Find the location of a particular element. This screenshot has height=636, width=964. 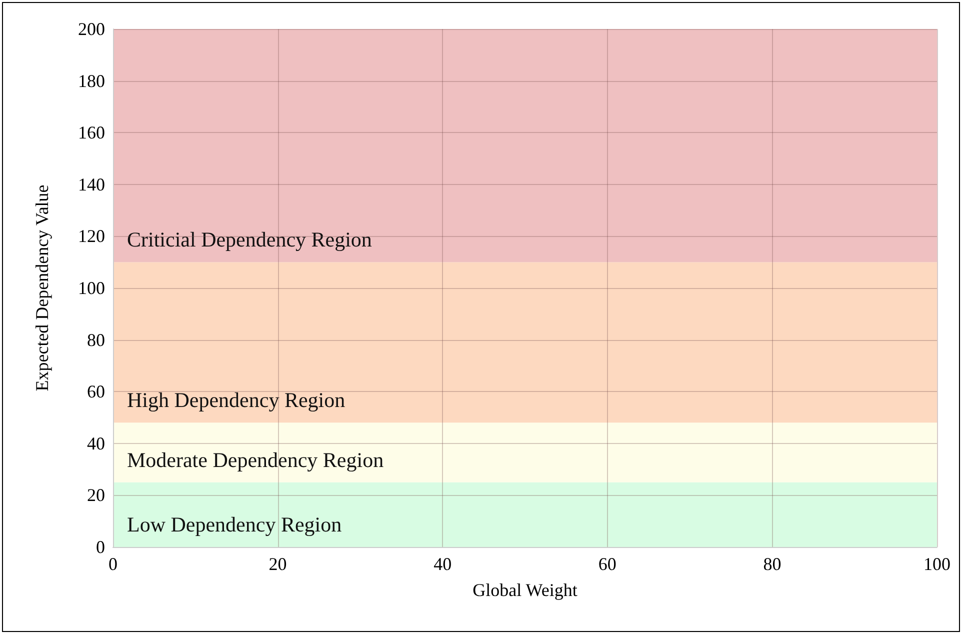

band-label: Low Dependency Region is located at coordinates (234, 524).